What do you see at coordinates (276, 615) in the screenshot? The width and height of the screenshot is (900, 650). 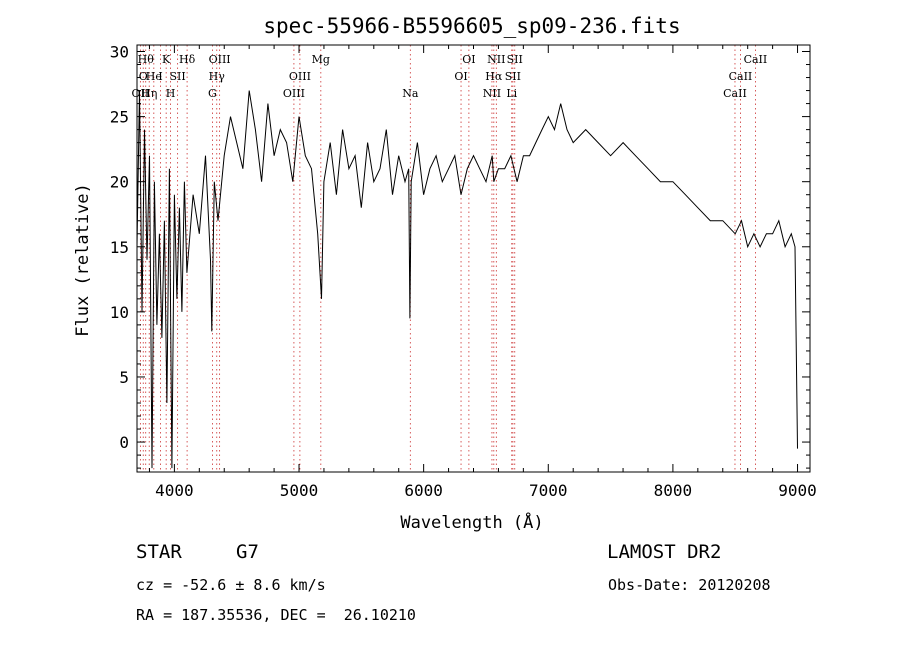 I see `coordinates-text: RA = 187.35536, DEC = 26.10210` at bounding box center [276, 615].